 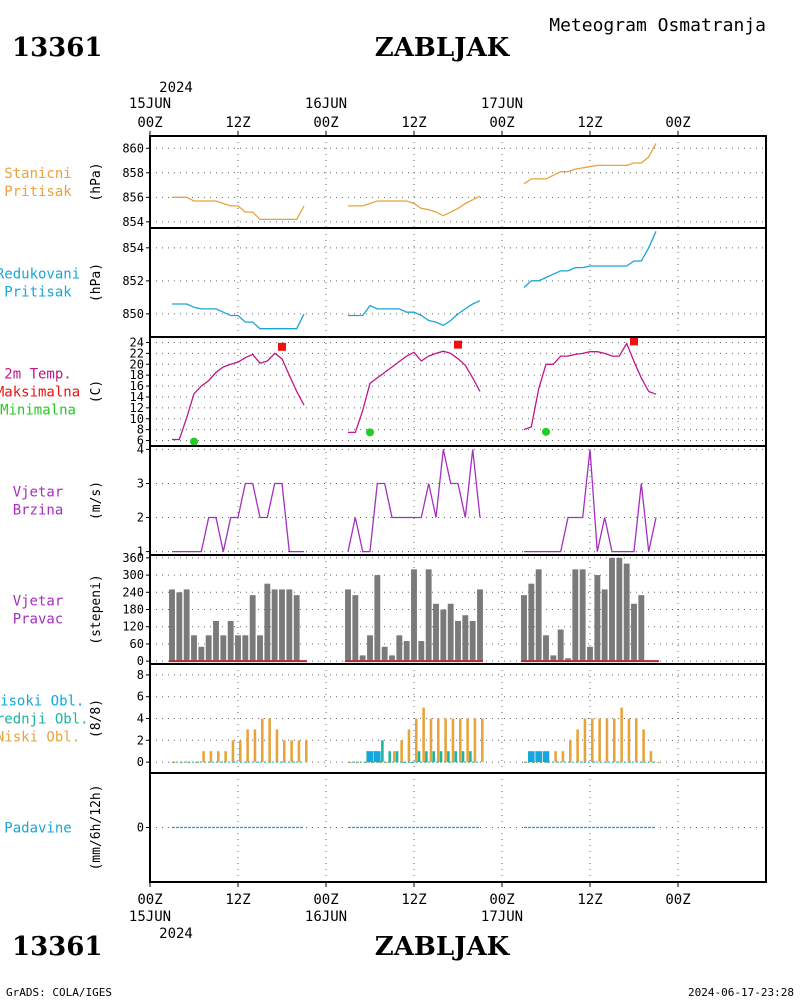 What do you see at coordinates (133, 610) in the screenshot?
I see `y-tick-label: 180` at bounding box center [133, 610].